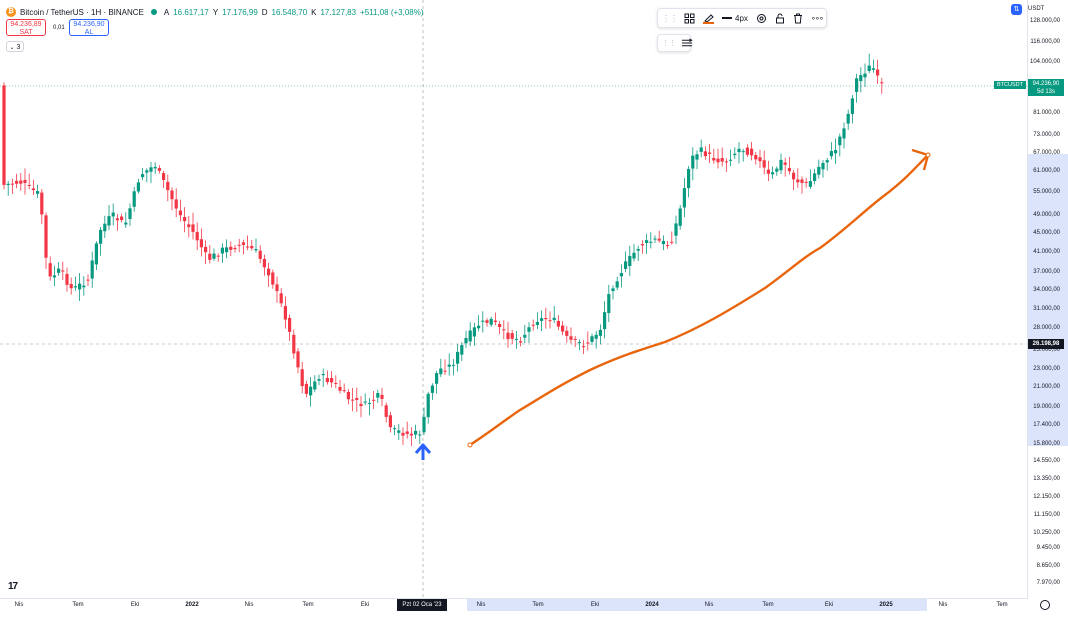 The height and width of the screenshot is (619, 1068). Describe the element at coordinates (687, 43) in the screenshot. I see `object-tree-icon` at that location.